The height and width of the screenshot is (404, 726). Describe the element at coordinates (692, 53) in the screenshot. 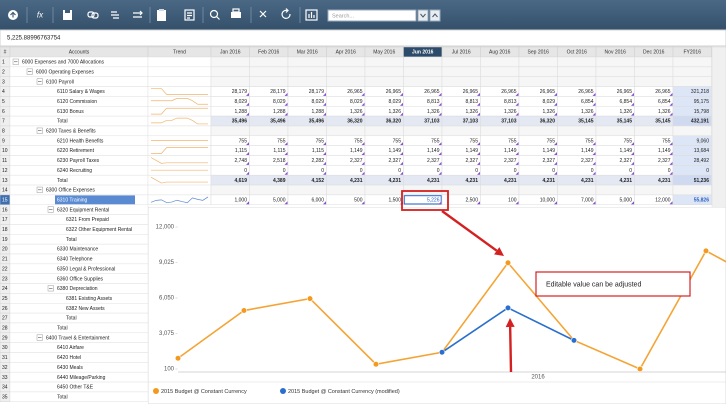

I see `column-header: FY2016` at that location.